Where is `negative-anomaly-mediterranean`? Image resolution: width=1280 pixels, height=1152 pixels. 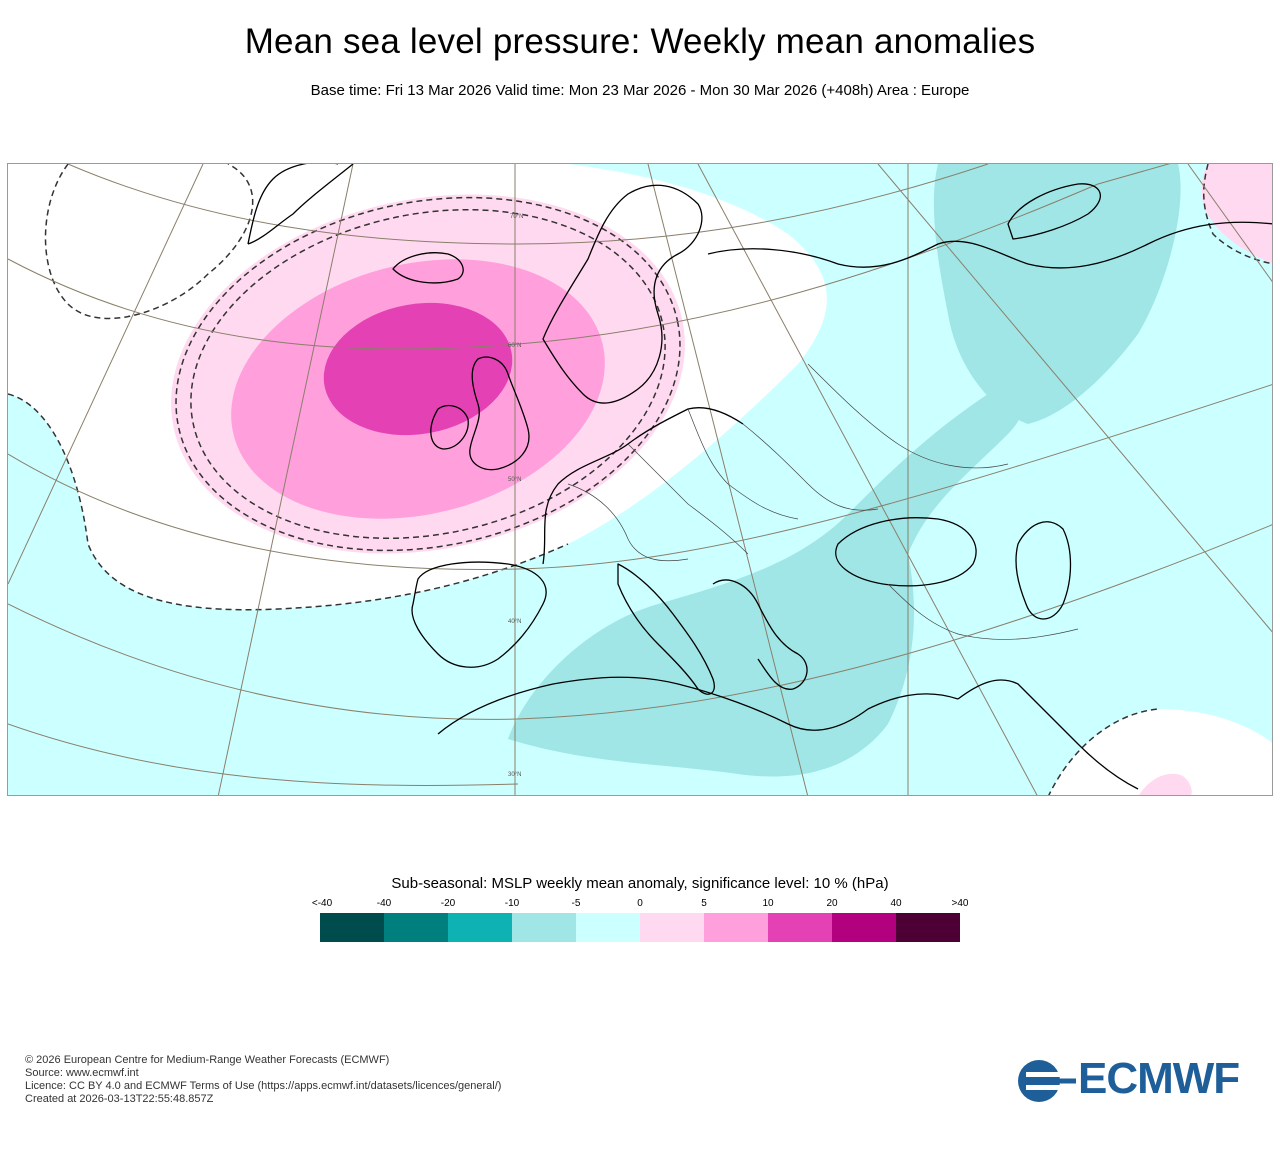
negative-anomaly-mediterranean is located at coordinates (765, 583).